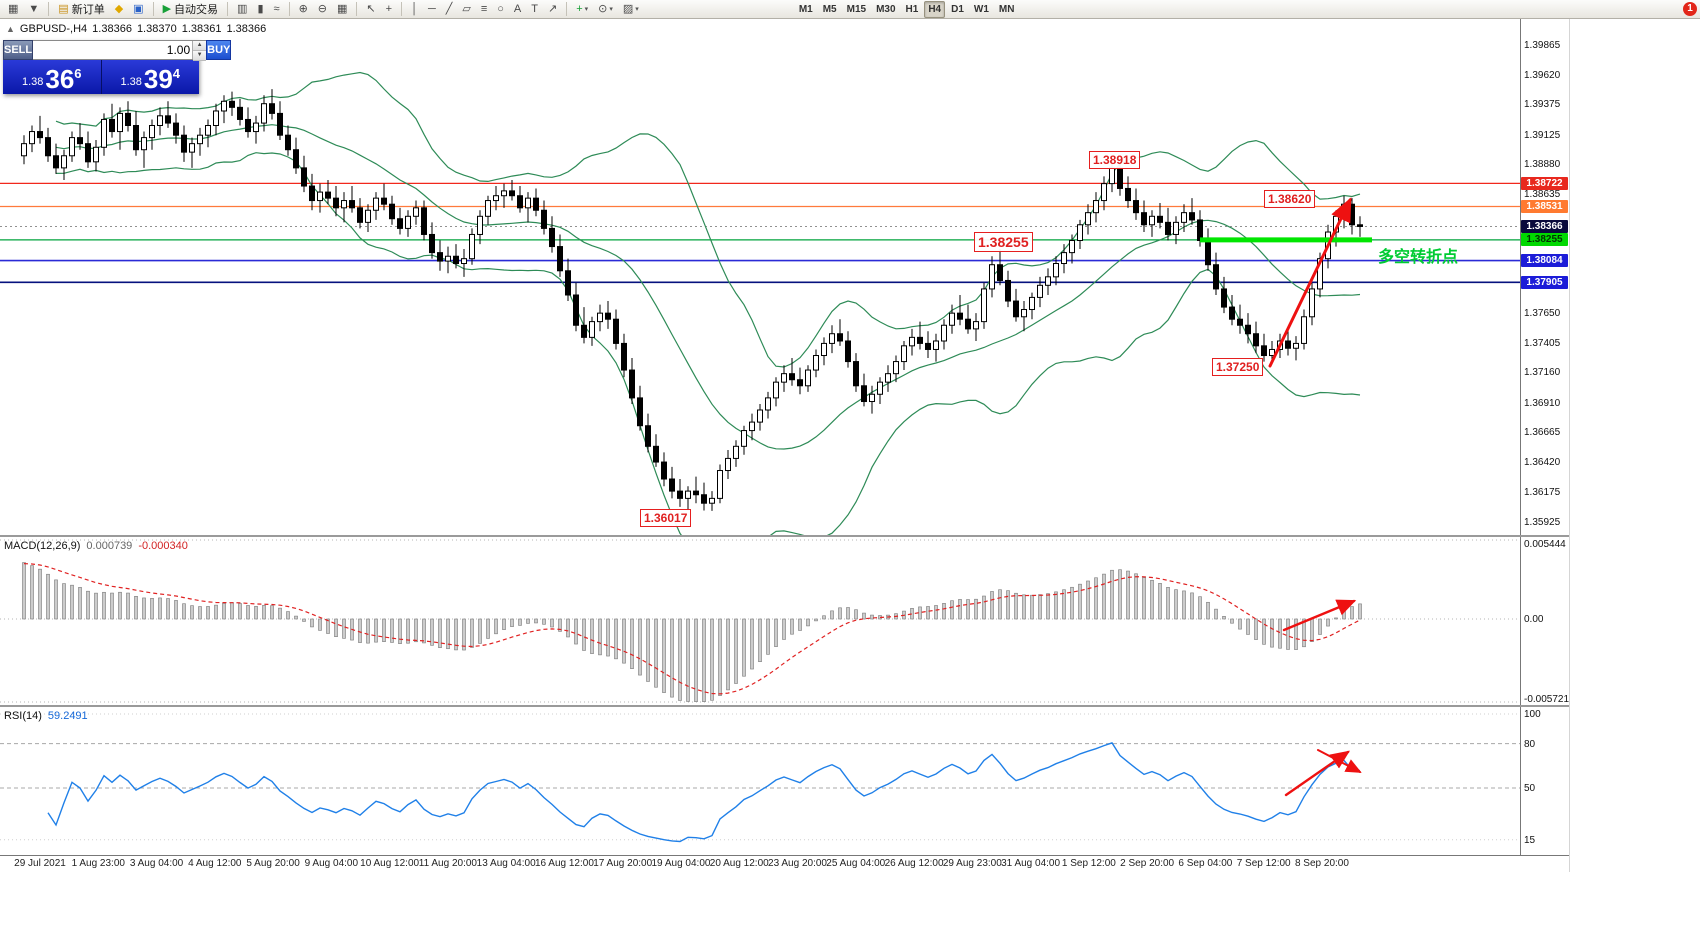 The width and height of the screenshot is (1700, 941). What do you see at coordinates (484, 8) in the screenshot?
I see `fibonacci-button: ≡` at bounding box center [484, 8].